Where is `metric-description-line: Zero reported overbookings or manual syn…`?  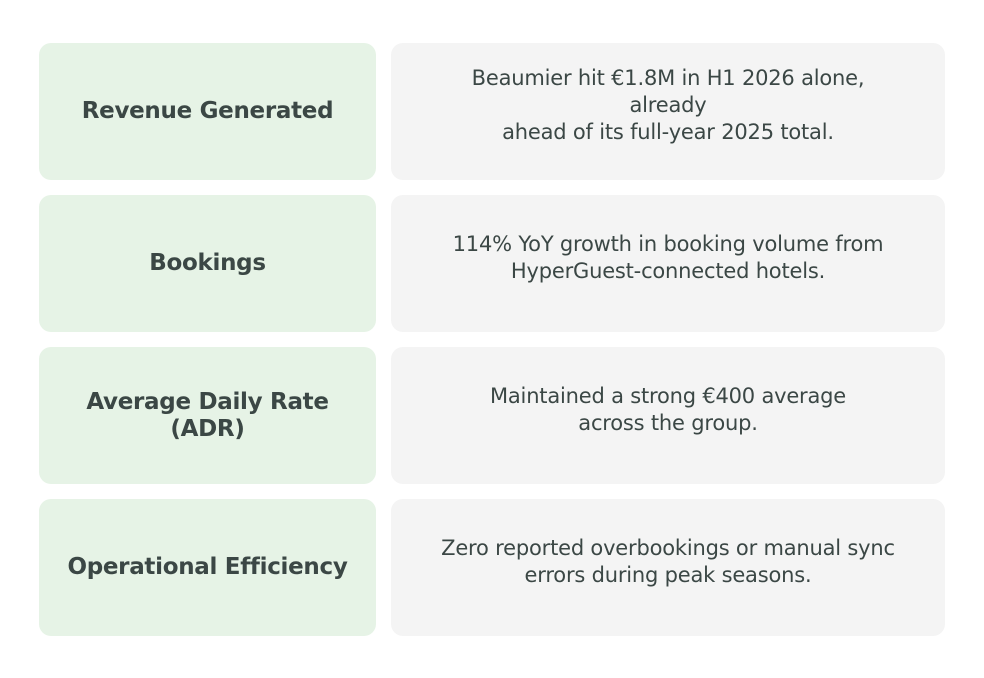 metric-description-line: Zero reported overbookings or manual syn… is located at coordinates (668, 547).